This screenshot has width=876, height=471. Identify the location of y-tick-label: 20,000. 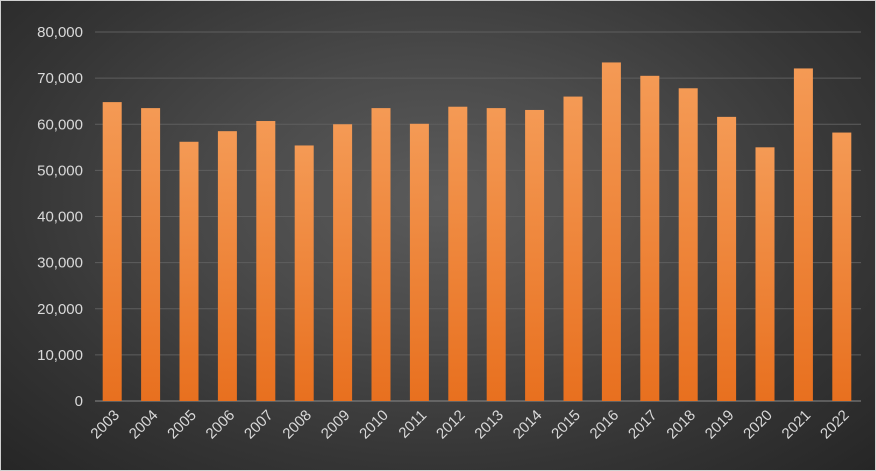
(60, 309).